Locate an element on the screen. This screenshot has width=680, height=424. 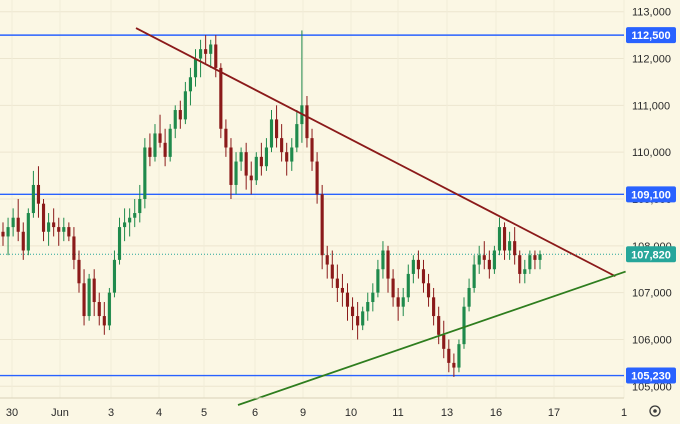
level-price-tag: 105,230 is located at coordinates (651, 377).